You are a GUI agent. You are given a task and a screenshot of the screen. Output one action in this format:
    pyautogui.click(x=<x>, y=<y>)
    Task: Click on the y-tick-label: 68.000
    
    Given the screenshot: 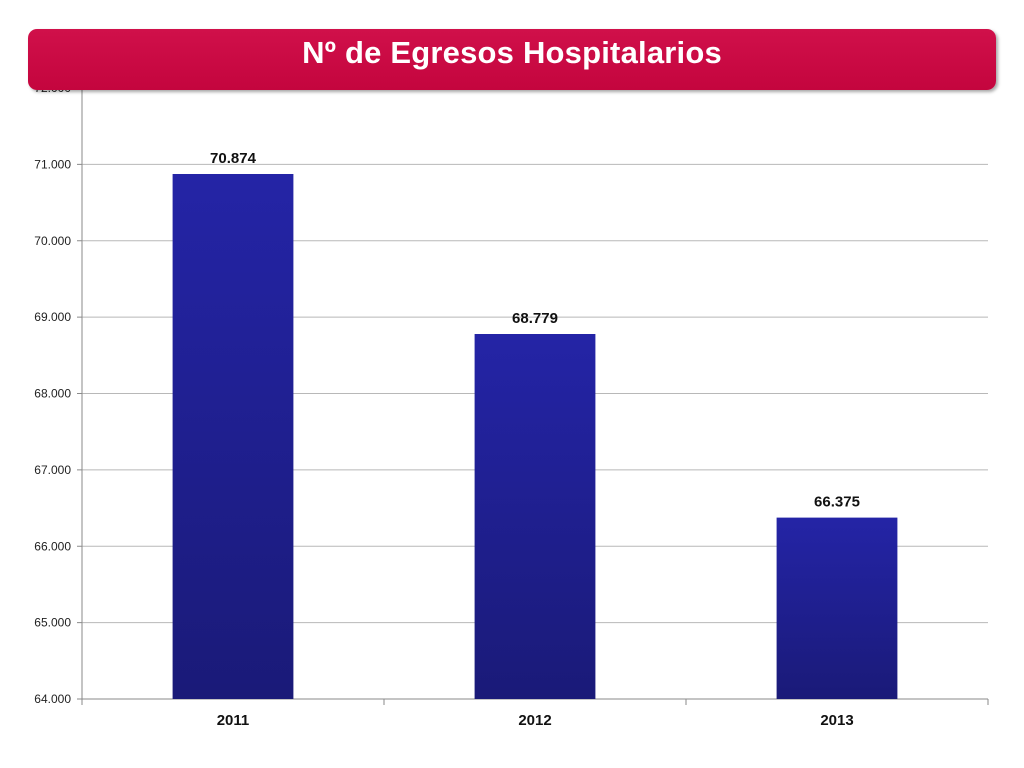 What is the action you would take?
    pyautogui.click(x=52, y=394)
    